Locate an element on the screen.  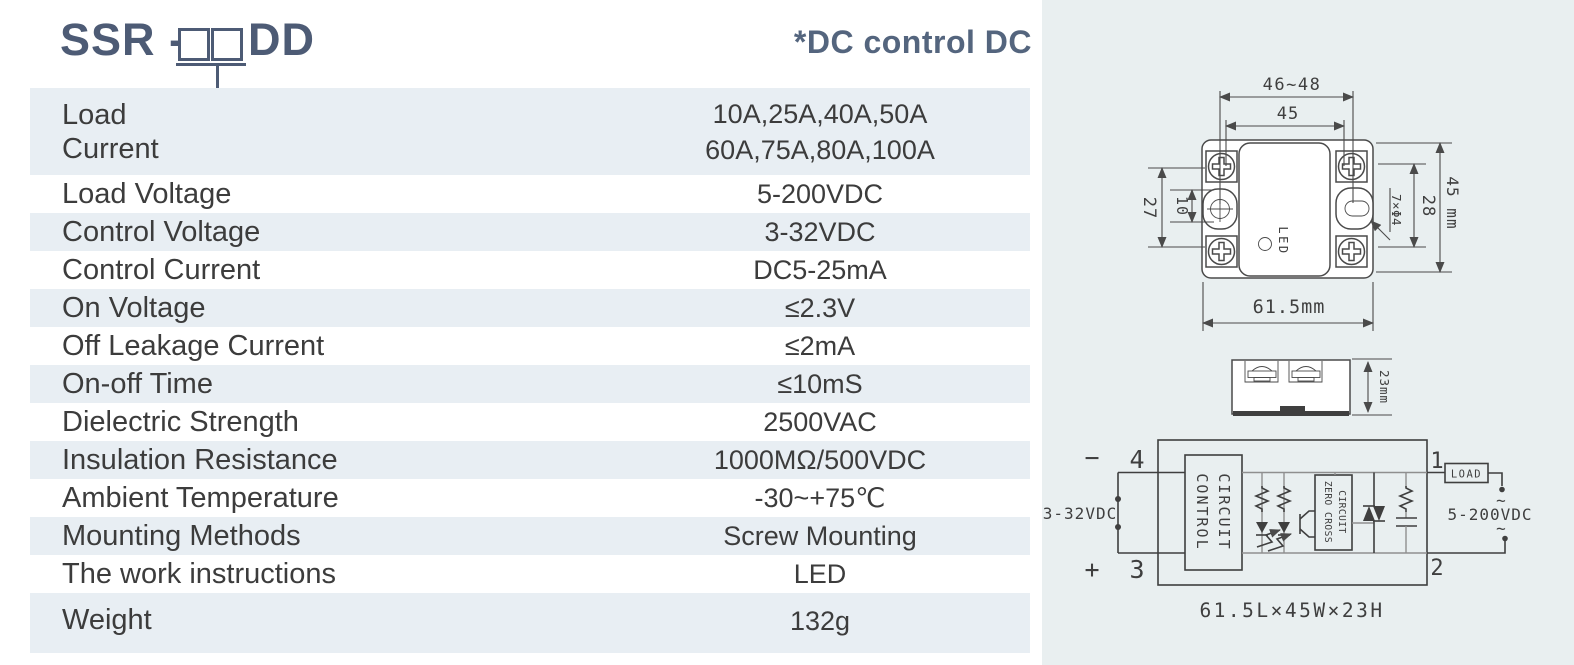
terminal-1-label: 1 is located at coordinates (1436, 461).